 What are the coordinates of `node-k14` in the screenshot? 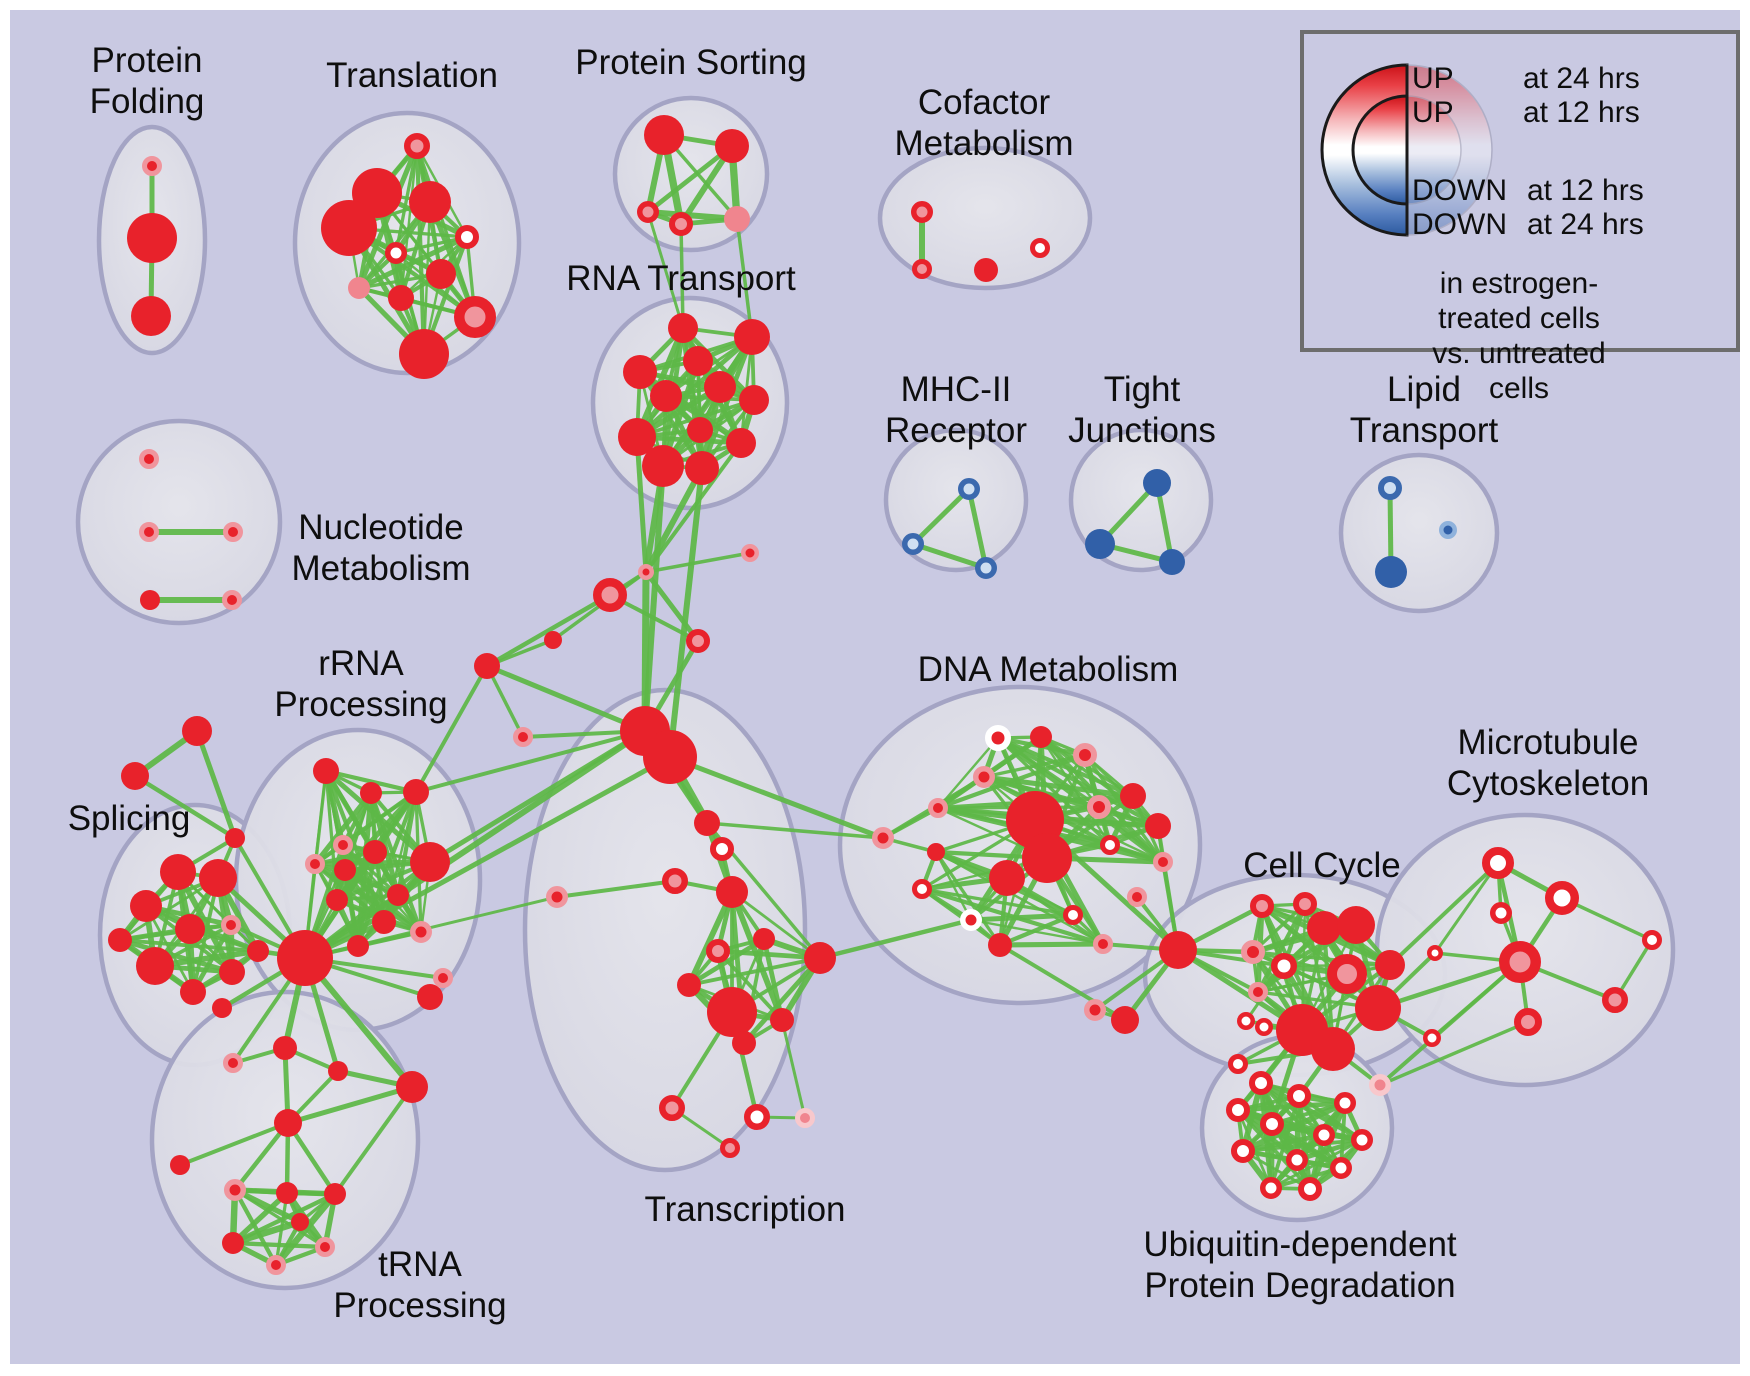 It's located at (300, 1222).